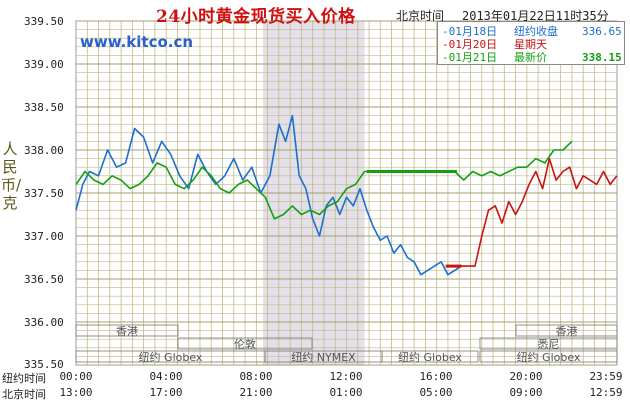  I want to click on y-tick-label: 337.00, so click(44, 236).